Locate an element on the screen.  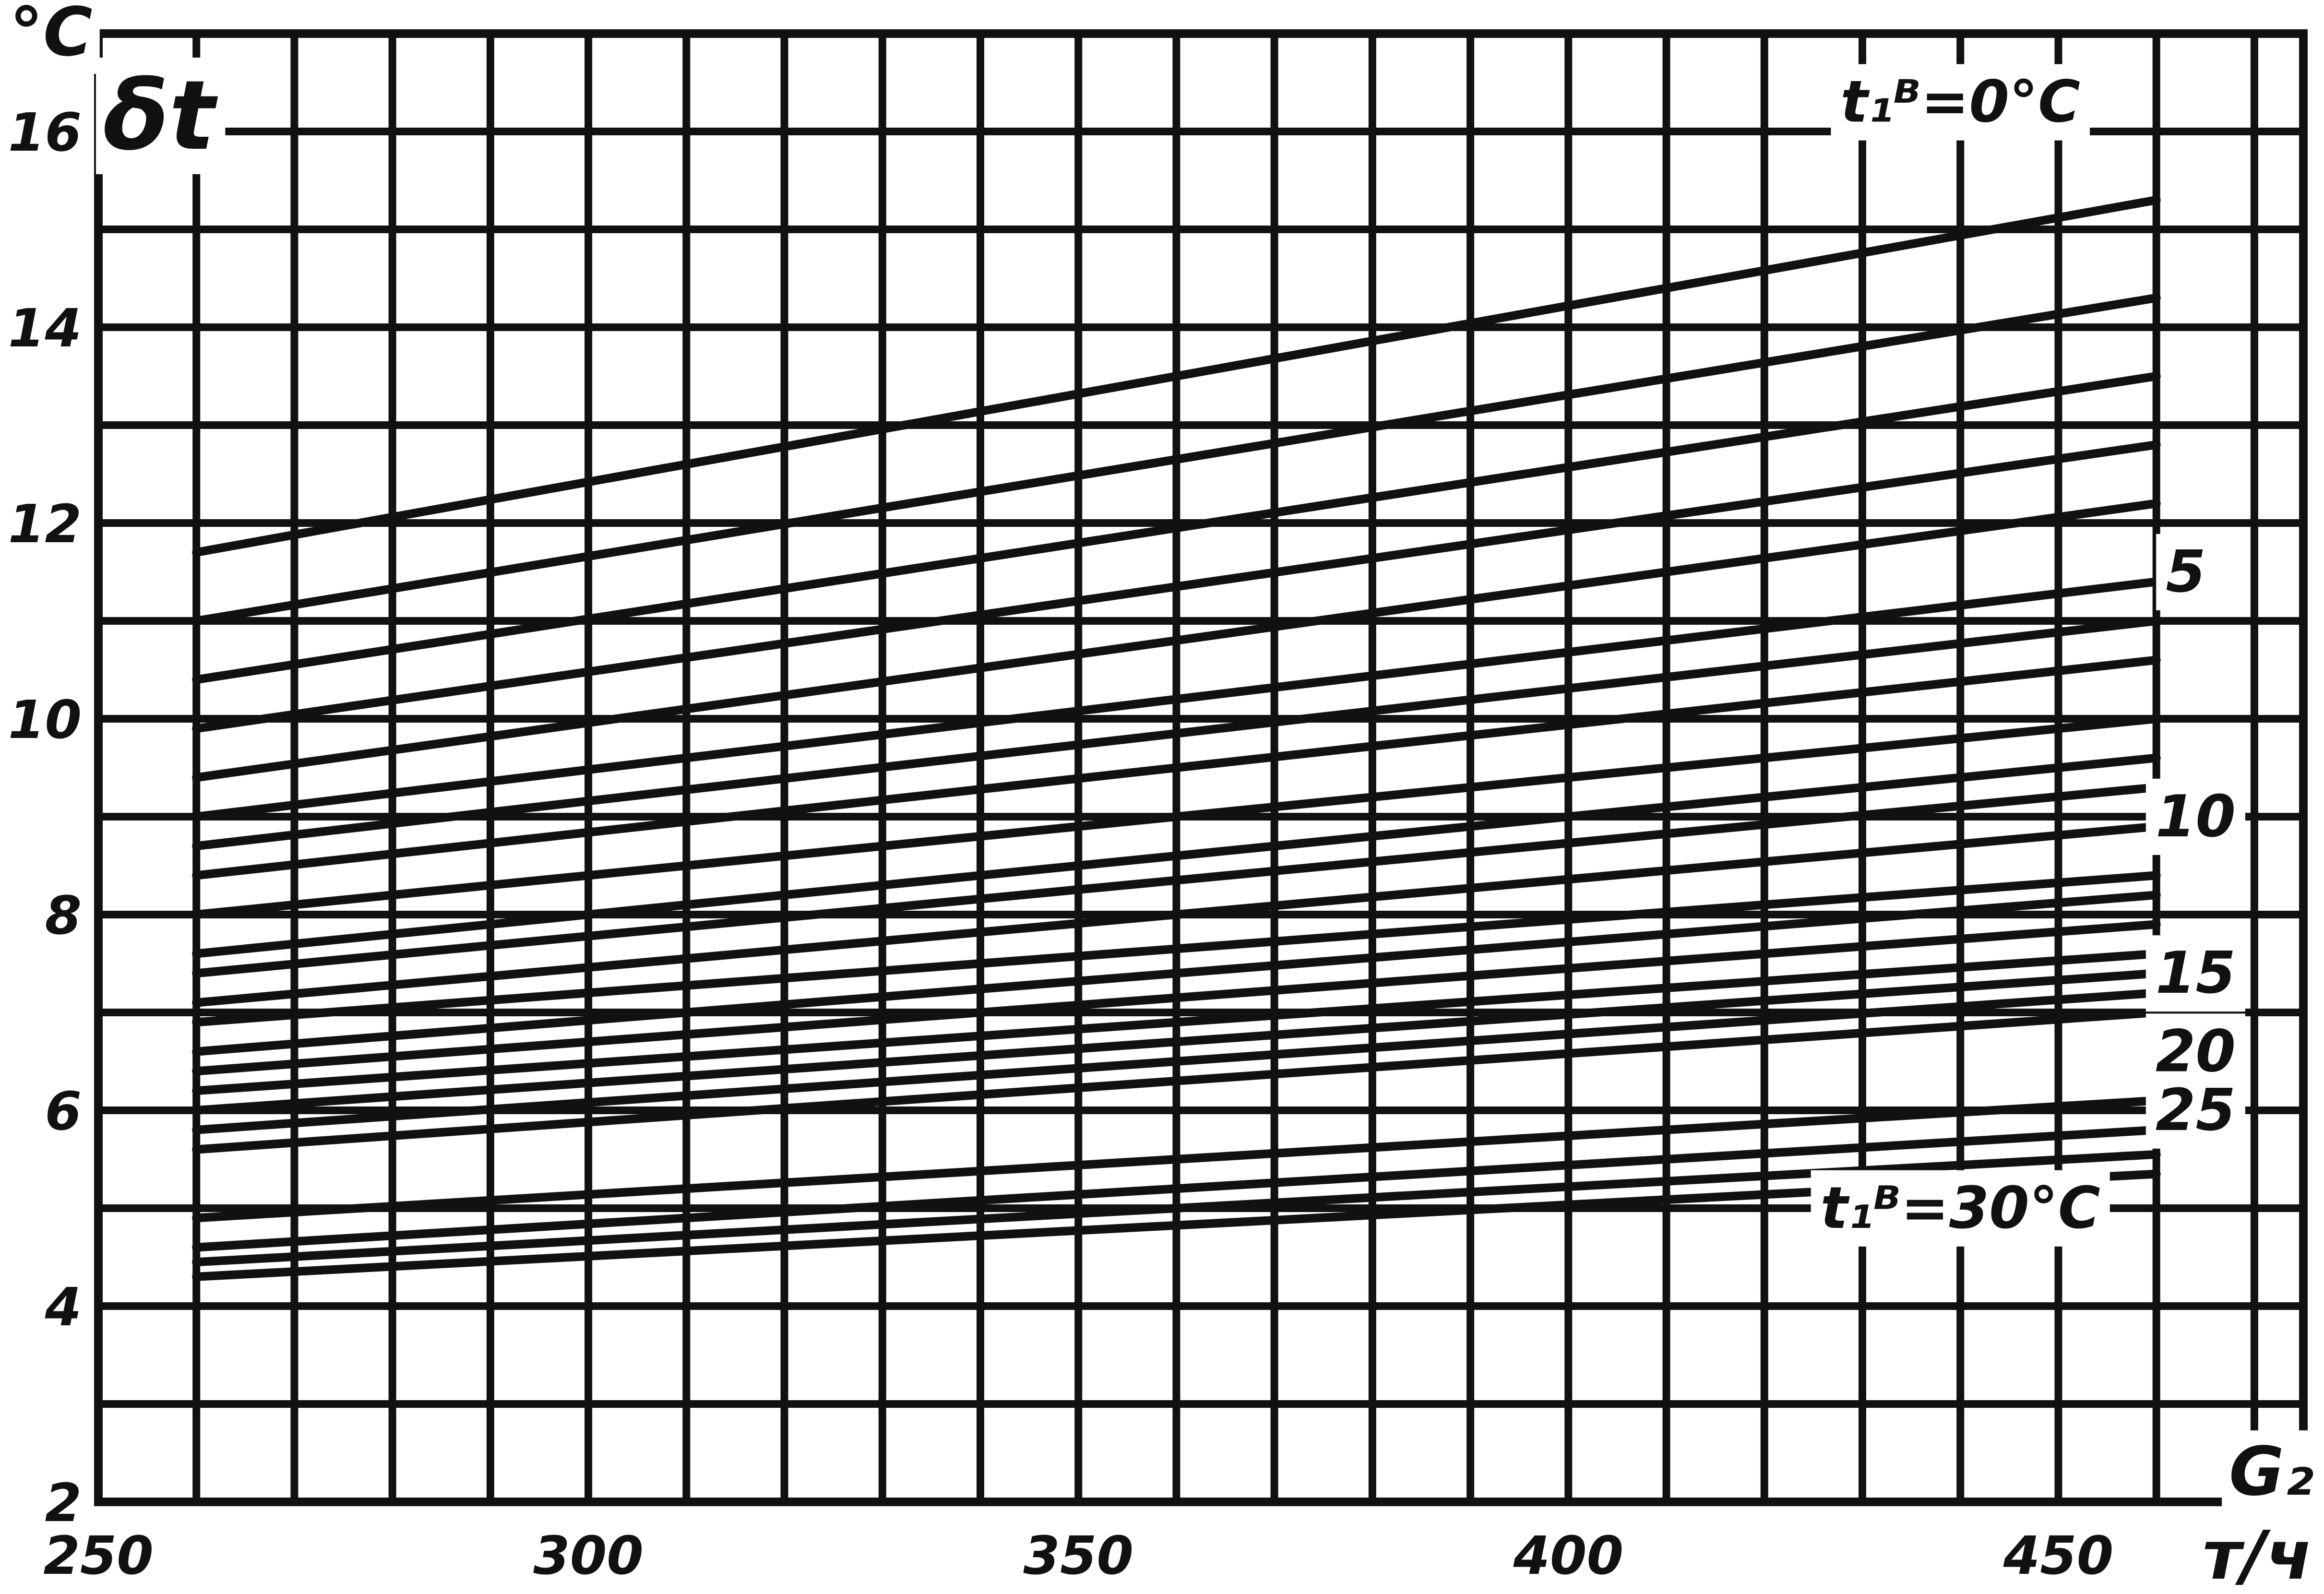
x-tick-label-3: 400 is located at coordinates (1568, 1555).